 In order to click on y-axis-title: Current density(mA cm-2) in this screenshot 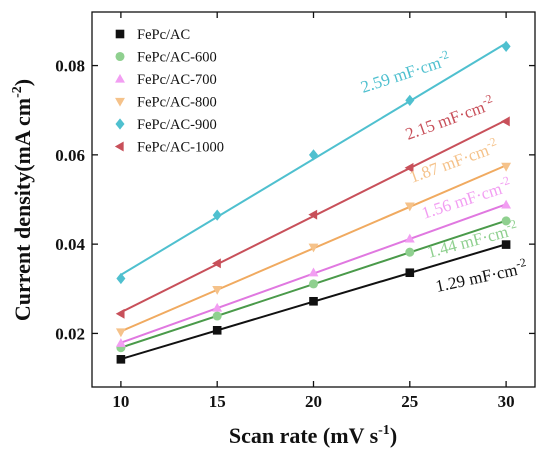, I will do `click(22, 200)`.